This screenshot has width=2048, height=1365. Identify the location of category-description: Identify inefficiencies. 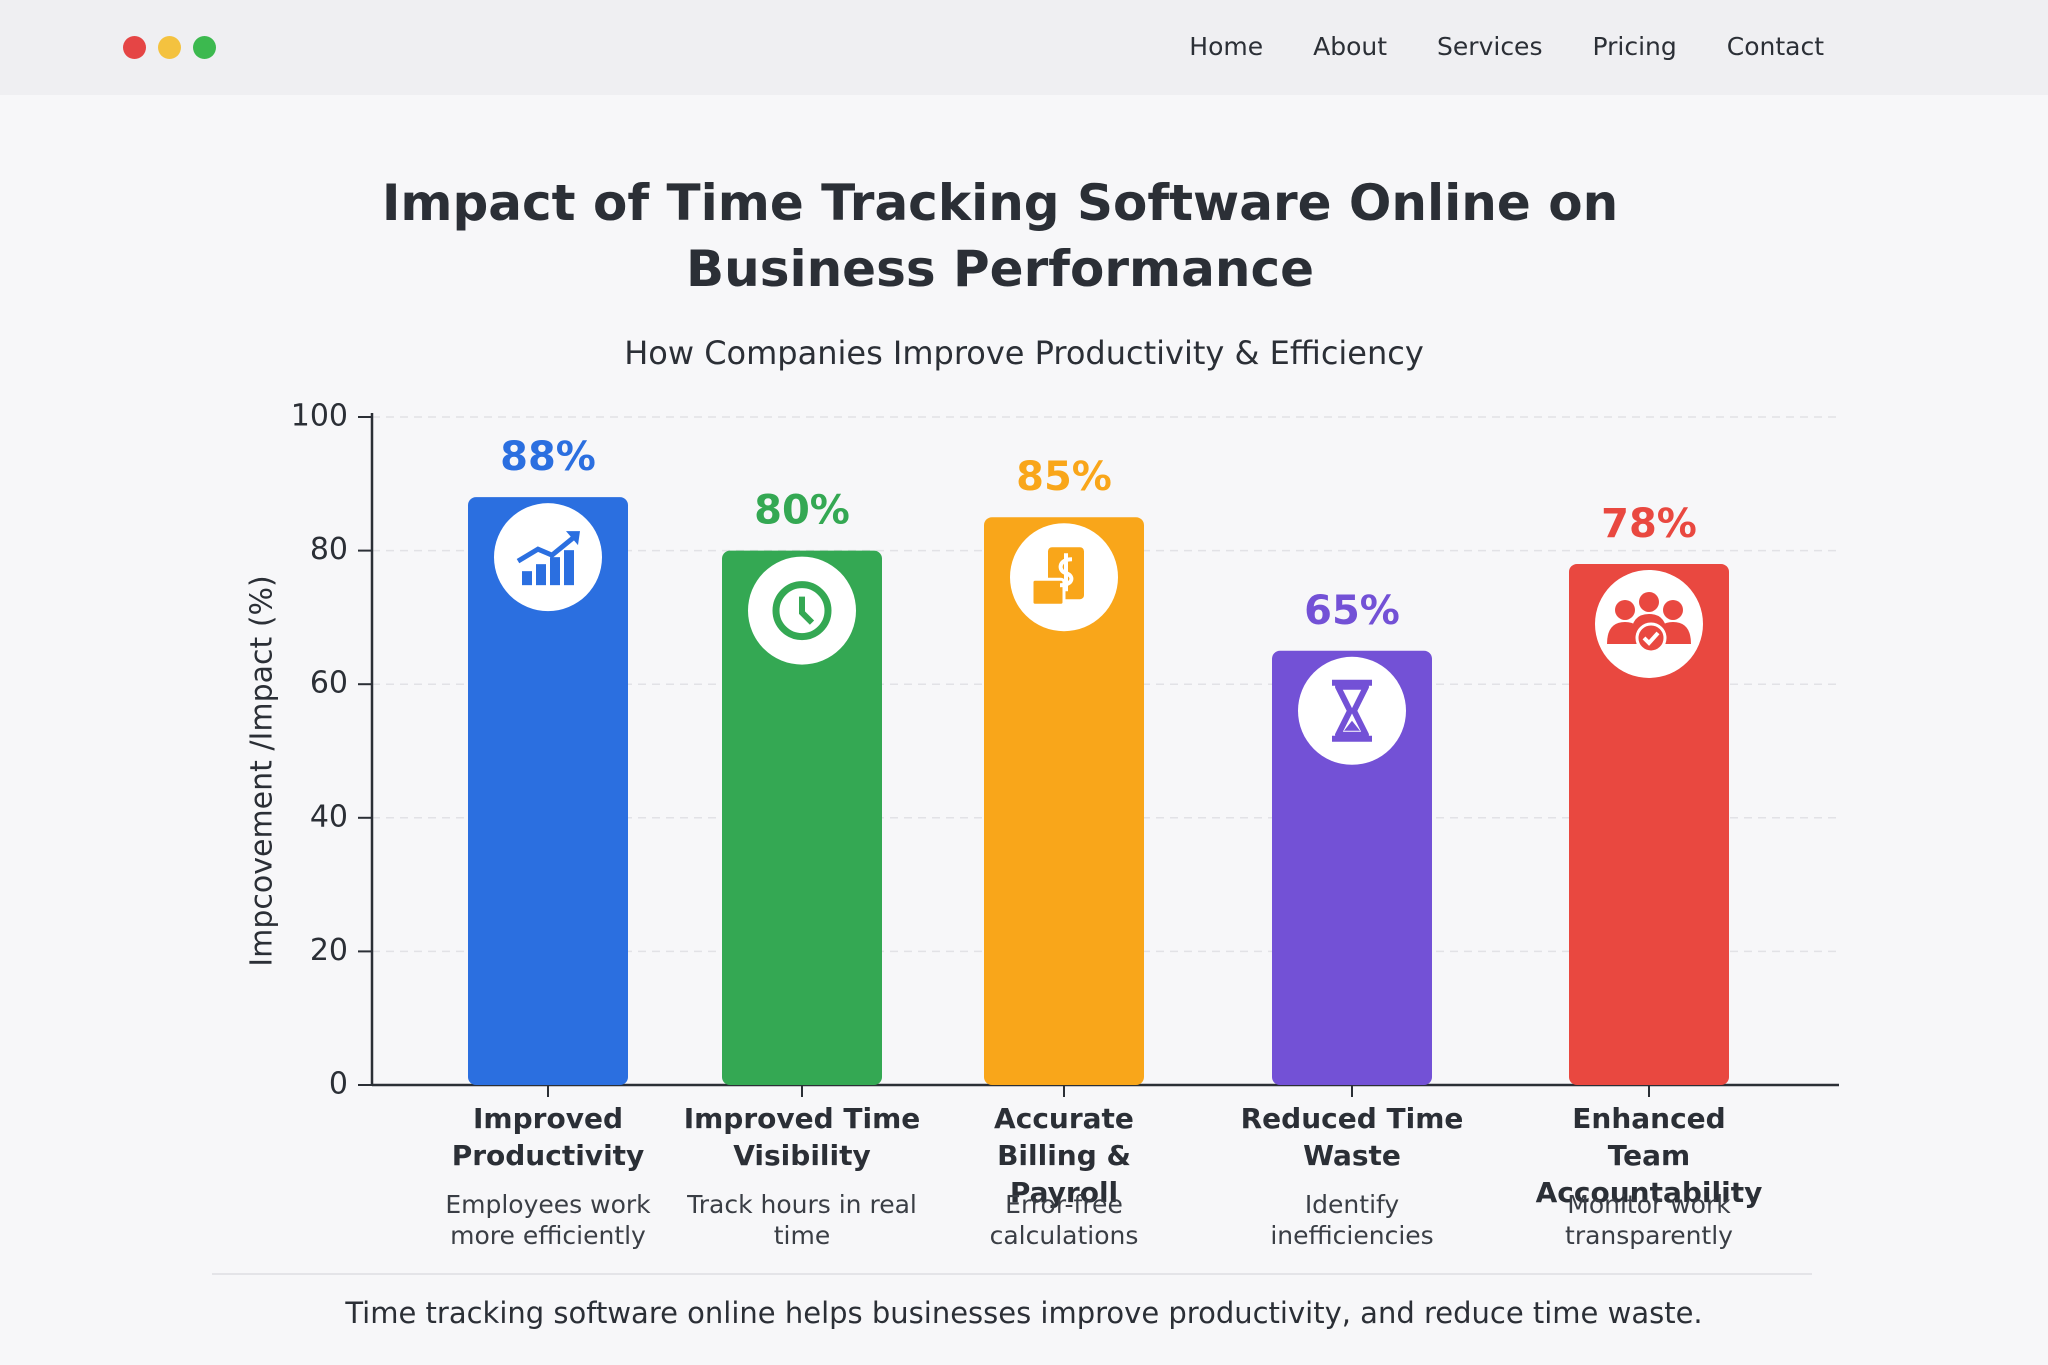
(1352, 1220).